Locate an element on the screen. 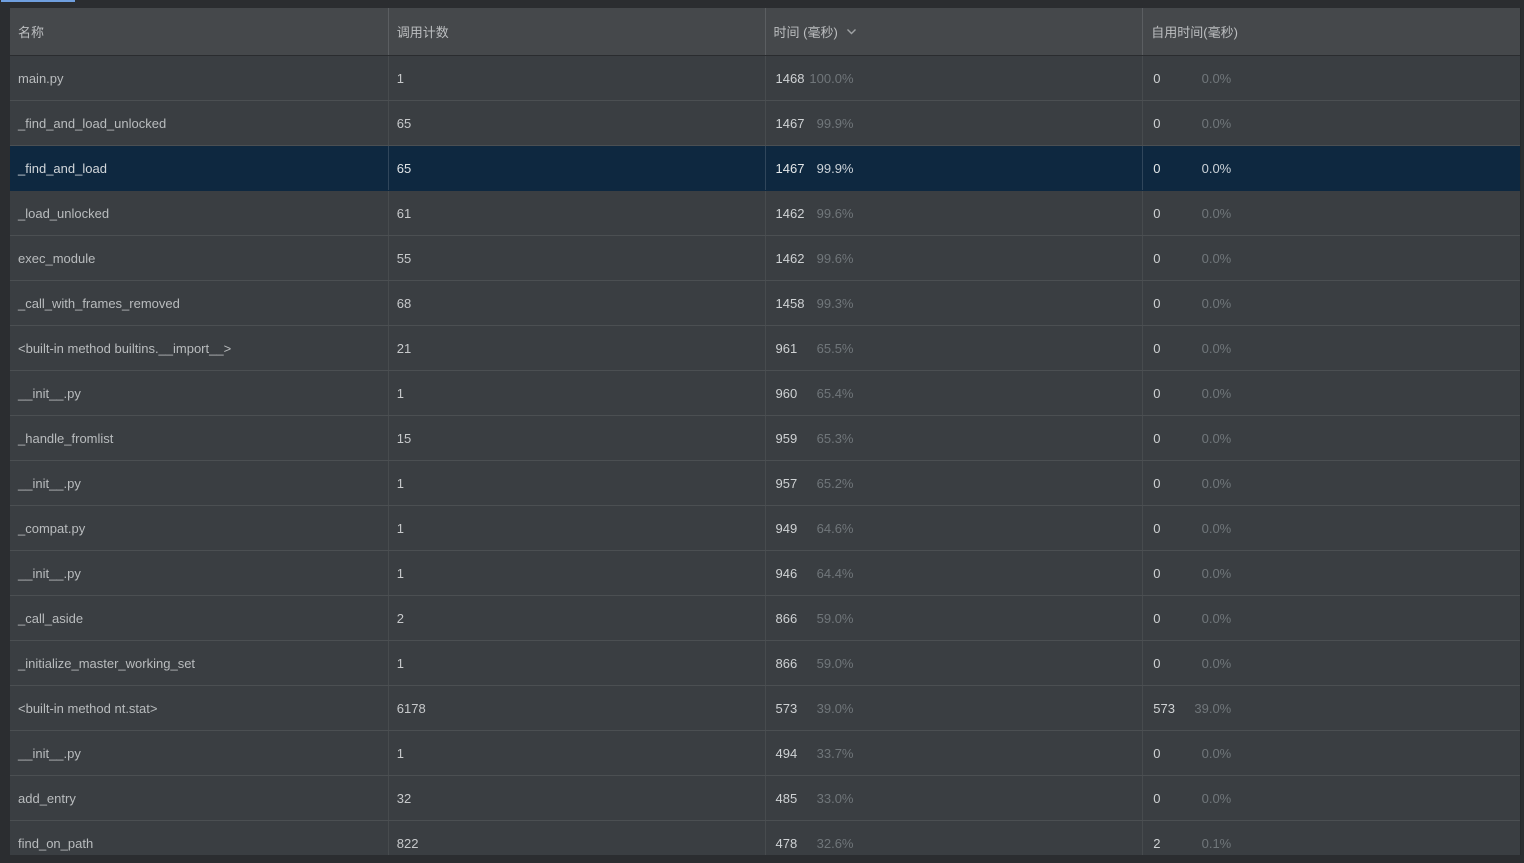 The image size is (1524, 863). table-row: __init__.py 1 494 33.7% 0 0.0% is located at coordinates (765, 753).